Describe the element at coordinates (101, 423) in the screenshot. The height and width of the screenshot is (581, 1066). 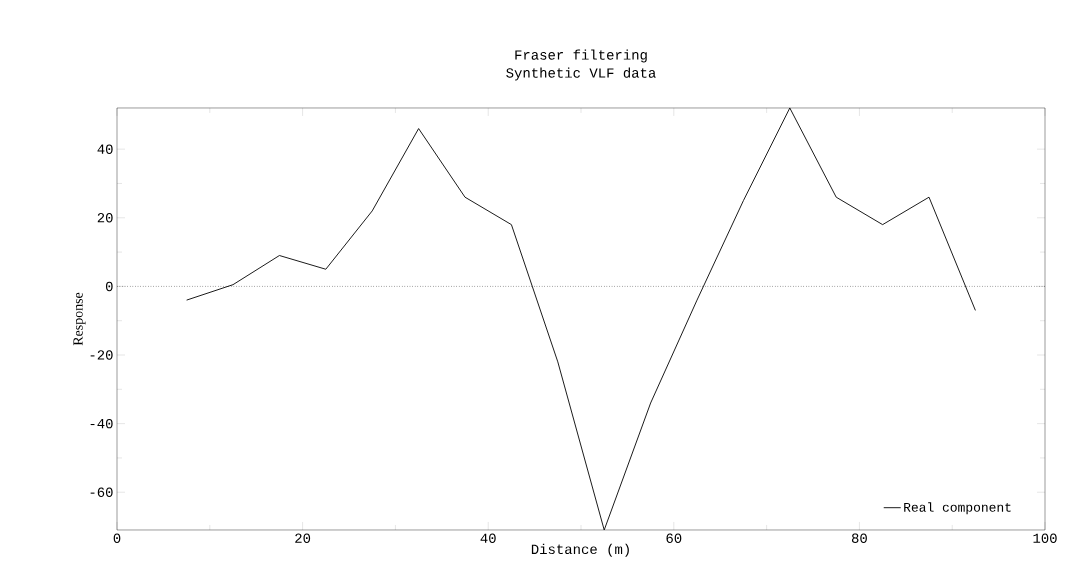
I see `y-tick-label: -40` at that location.